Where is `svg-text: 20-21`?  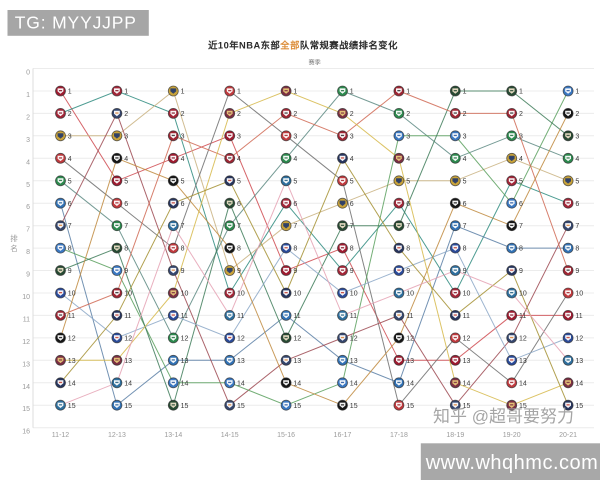
svg-text: 20-21 is located at coordinates (568, 435).